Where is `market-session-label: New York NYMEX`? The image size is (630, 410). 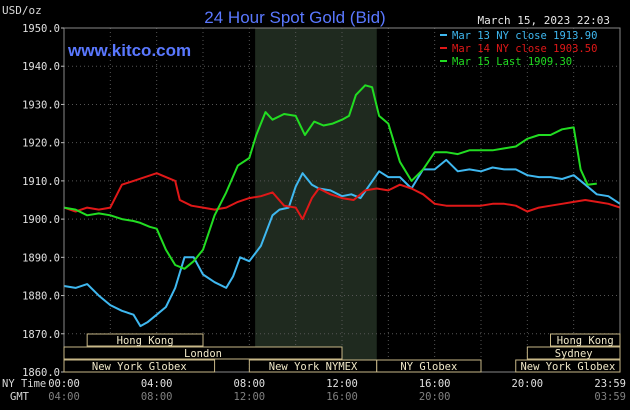 market-session-label: New York NYMEX is located at coordinates (313, 367).